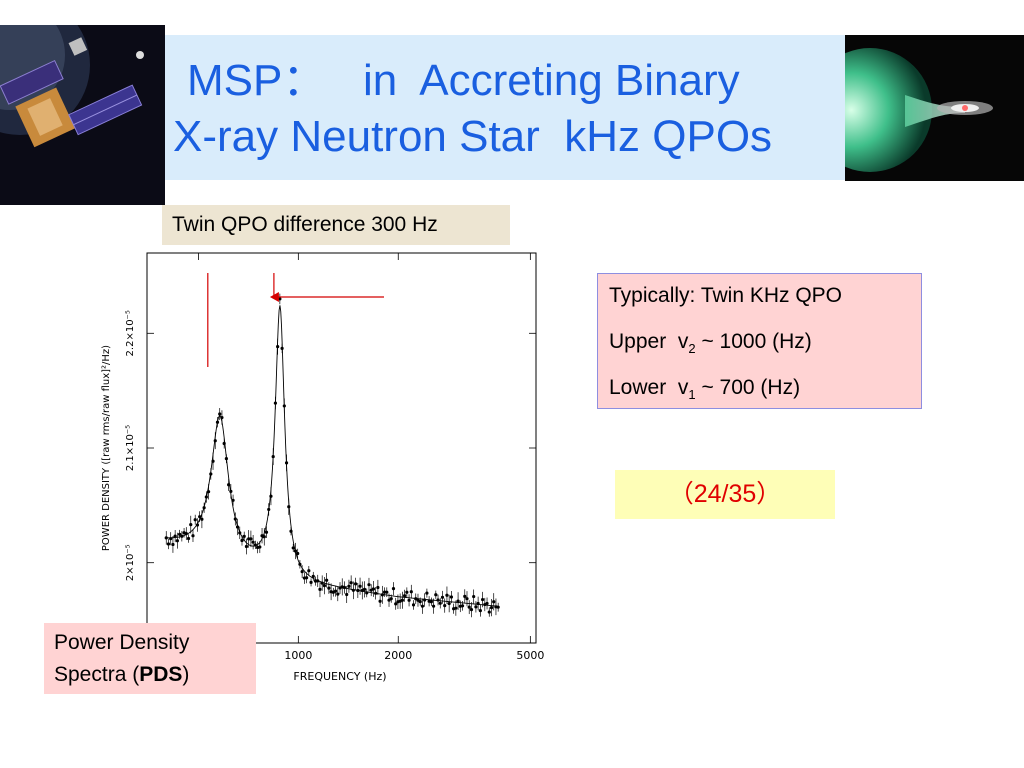 The height and width of the screenshot is (768, 1024). What do you see at coordinates (530, 655) in the screenshot?
I see `x-tick-label: 5000` at bounding box center [530, 655].